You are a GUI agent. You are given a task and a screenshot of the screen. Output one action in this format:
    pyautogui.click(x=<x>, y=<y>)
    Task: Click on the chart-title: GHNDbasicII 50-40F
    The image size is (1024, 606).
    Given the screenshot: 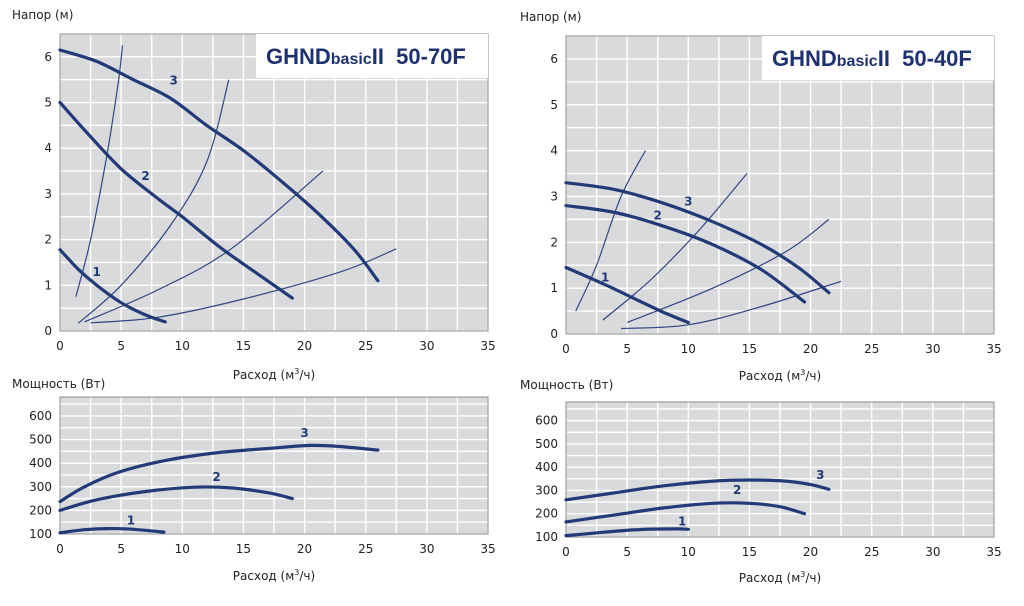 What is the action you would take?
    pyautogui.click(x=872, y=58)
    